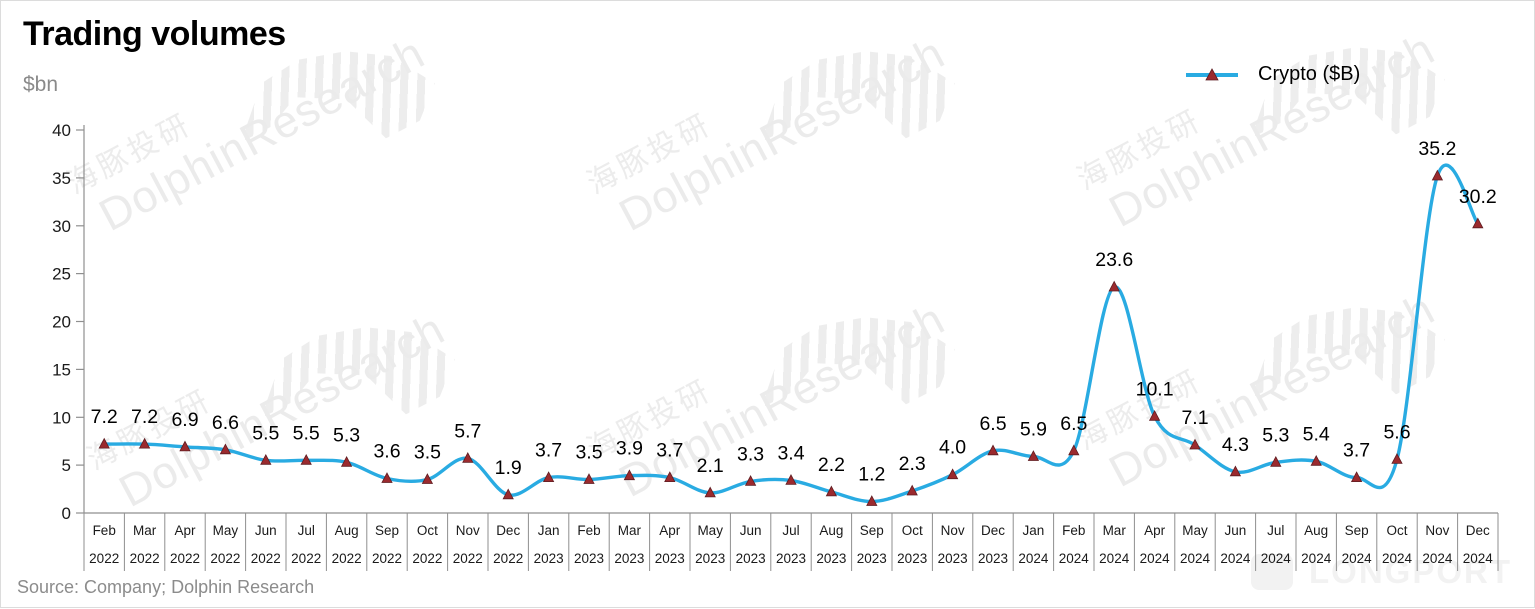  Describe the element at coordinates (1437, 149) in the screenshot. I see `data-point-label: 35.2` at that location.